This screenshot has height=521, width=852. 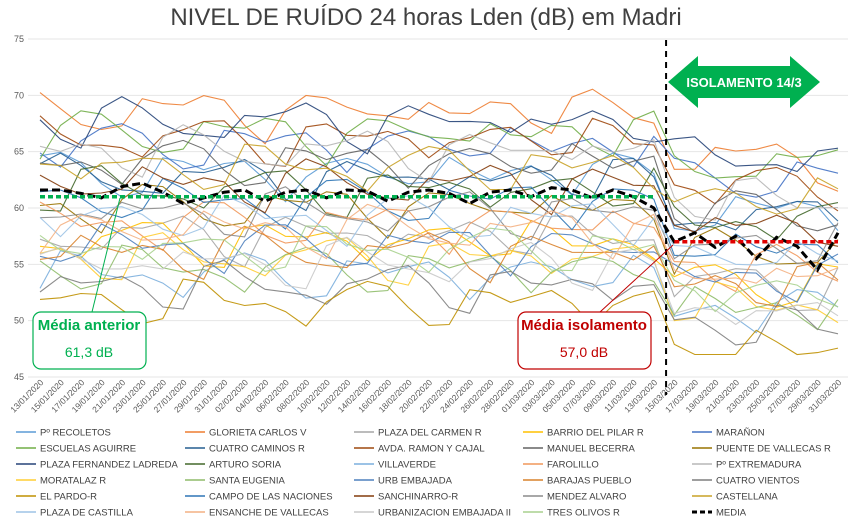 What do you see at coordinates (584, 340) in the screenshot?
I see `callout-isolation-box` at bounding box center [584, 340].